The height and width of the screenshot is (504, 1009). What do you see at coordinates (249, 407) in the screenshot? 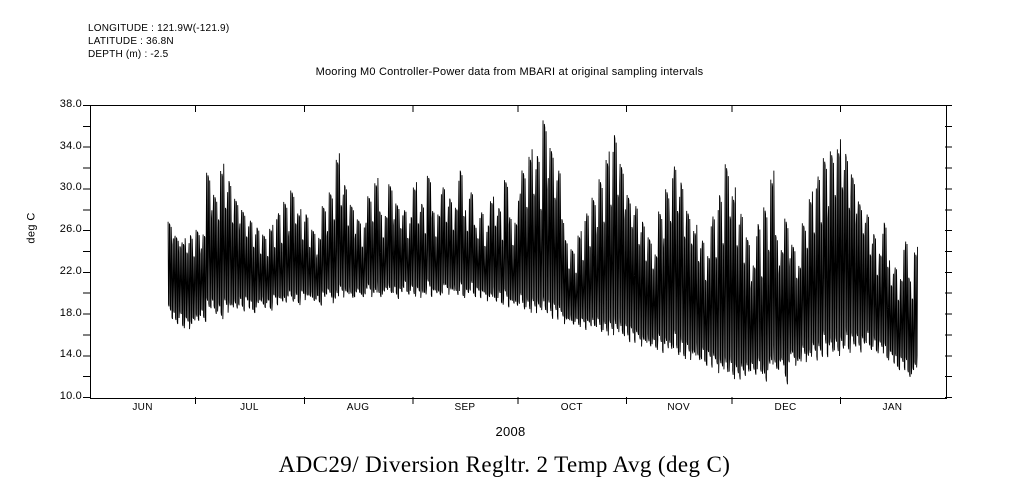
I see `x-axis-tick-label: JUL` at bounding box center [249, 407].